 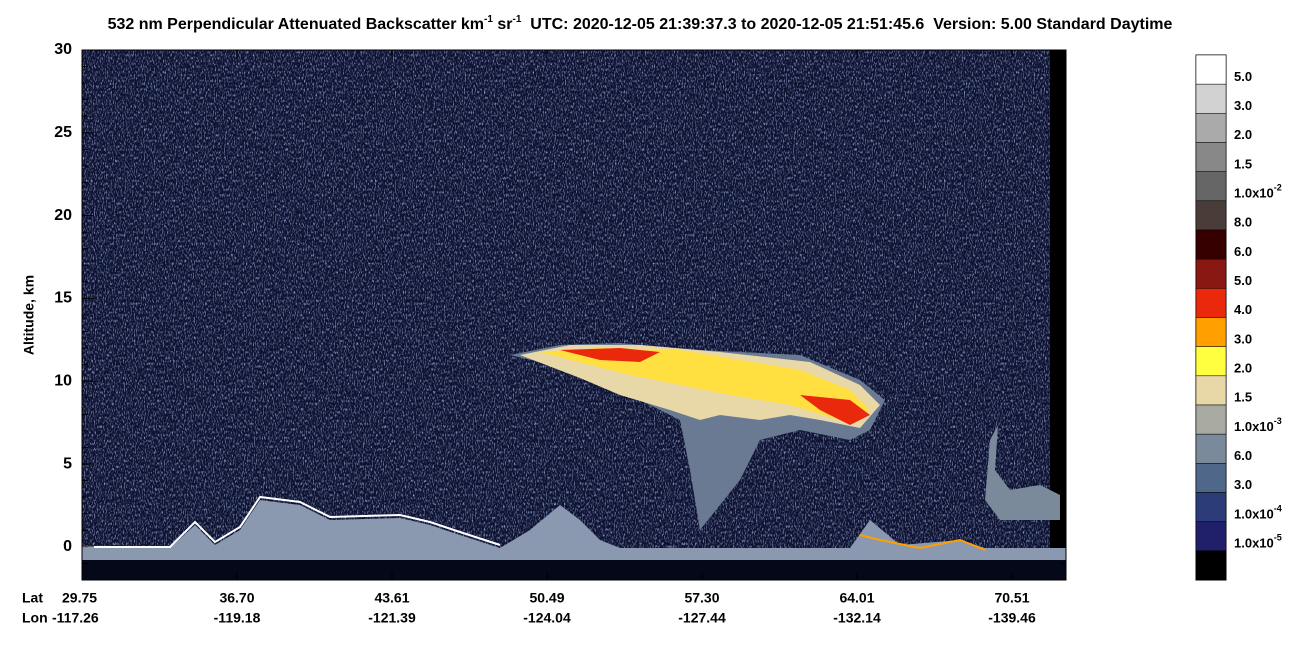 I want to click on colorbar-label: 1.0x10⁻², so click(x=1258, y=192).